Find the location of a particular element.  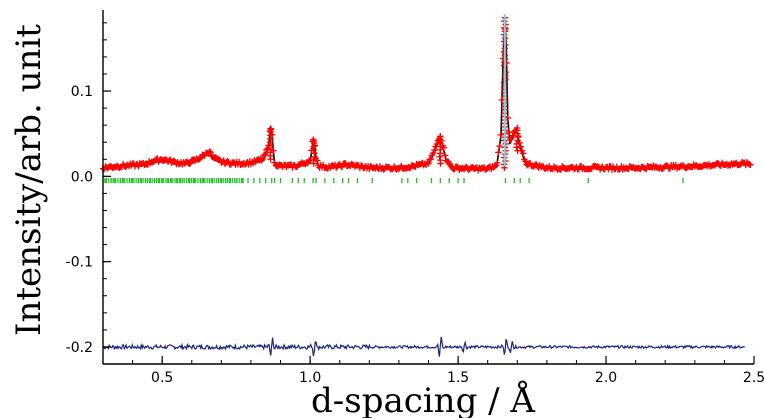

y-tick-label: -0.1 is located at coordinates (79, 263).